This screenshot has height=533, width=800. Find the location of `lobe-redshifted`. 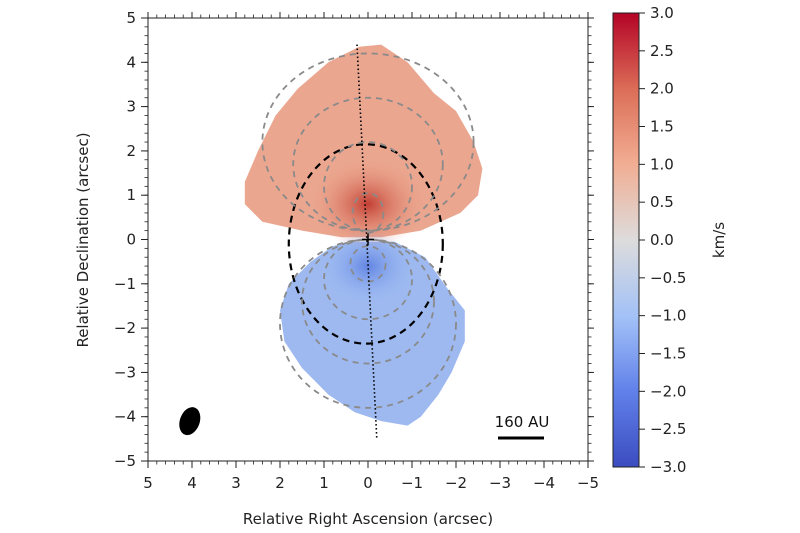

lobe-redshifted is located at coordinates (363, 141).